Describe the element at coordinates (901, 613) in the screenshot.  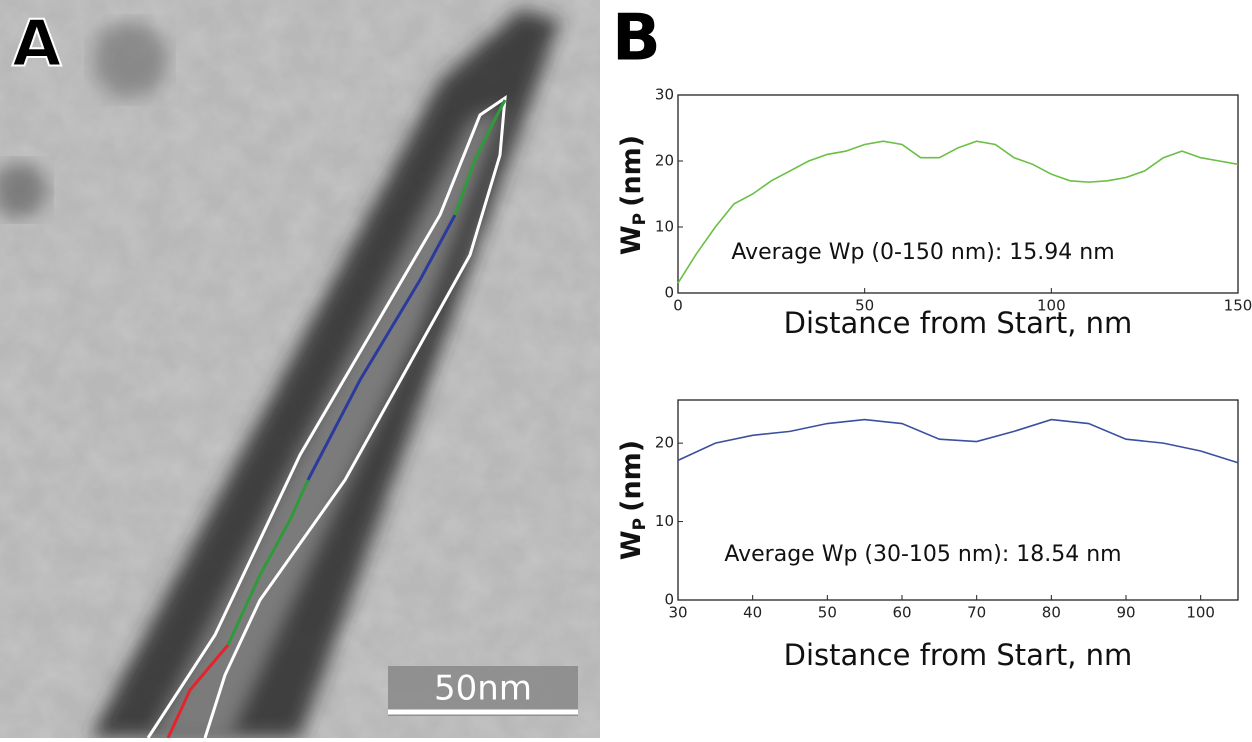
I see `x-tick-label: 60` at that location.